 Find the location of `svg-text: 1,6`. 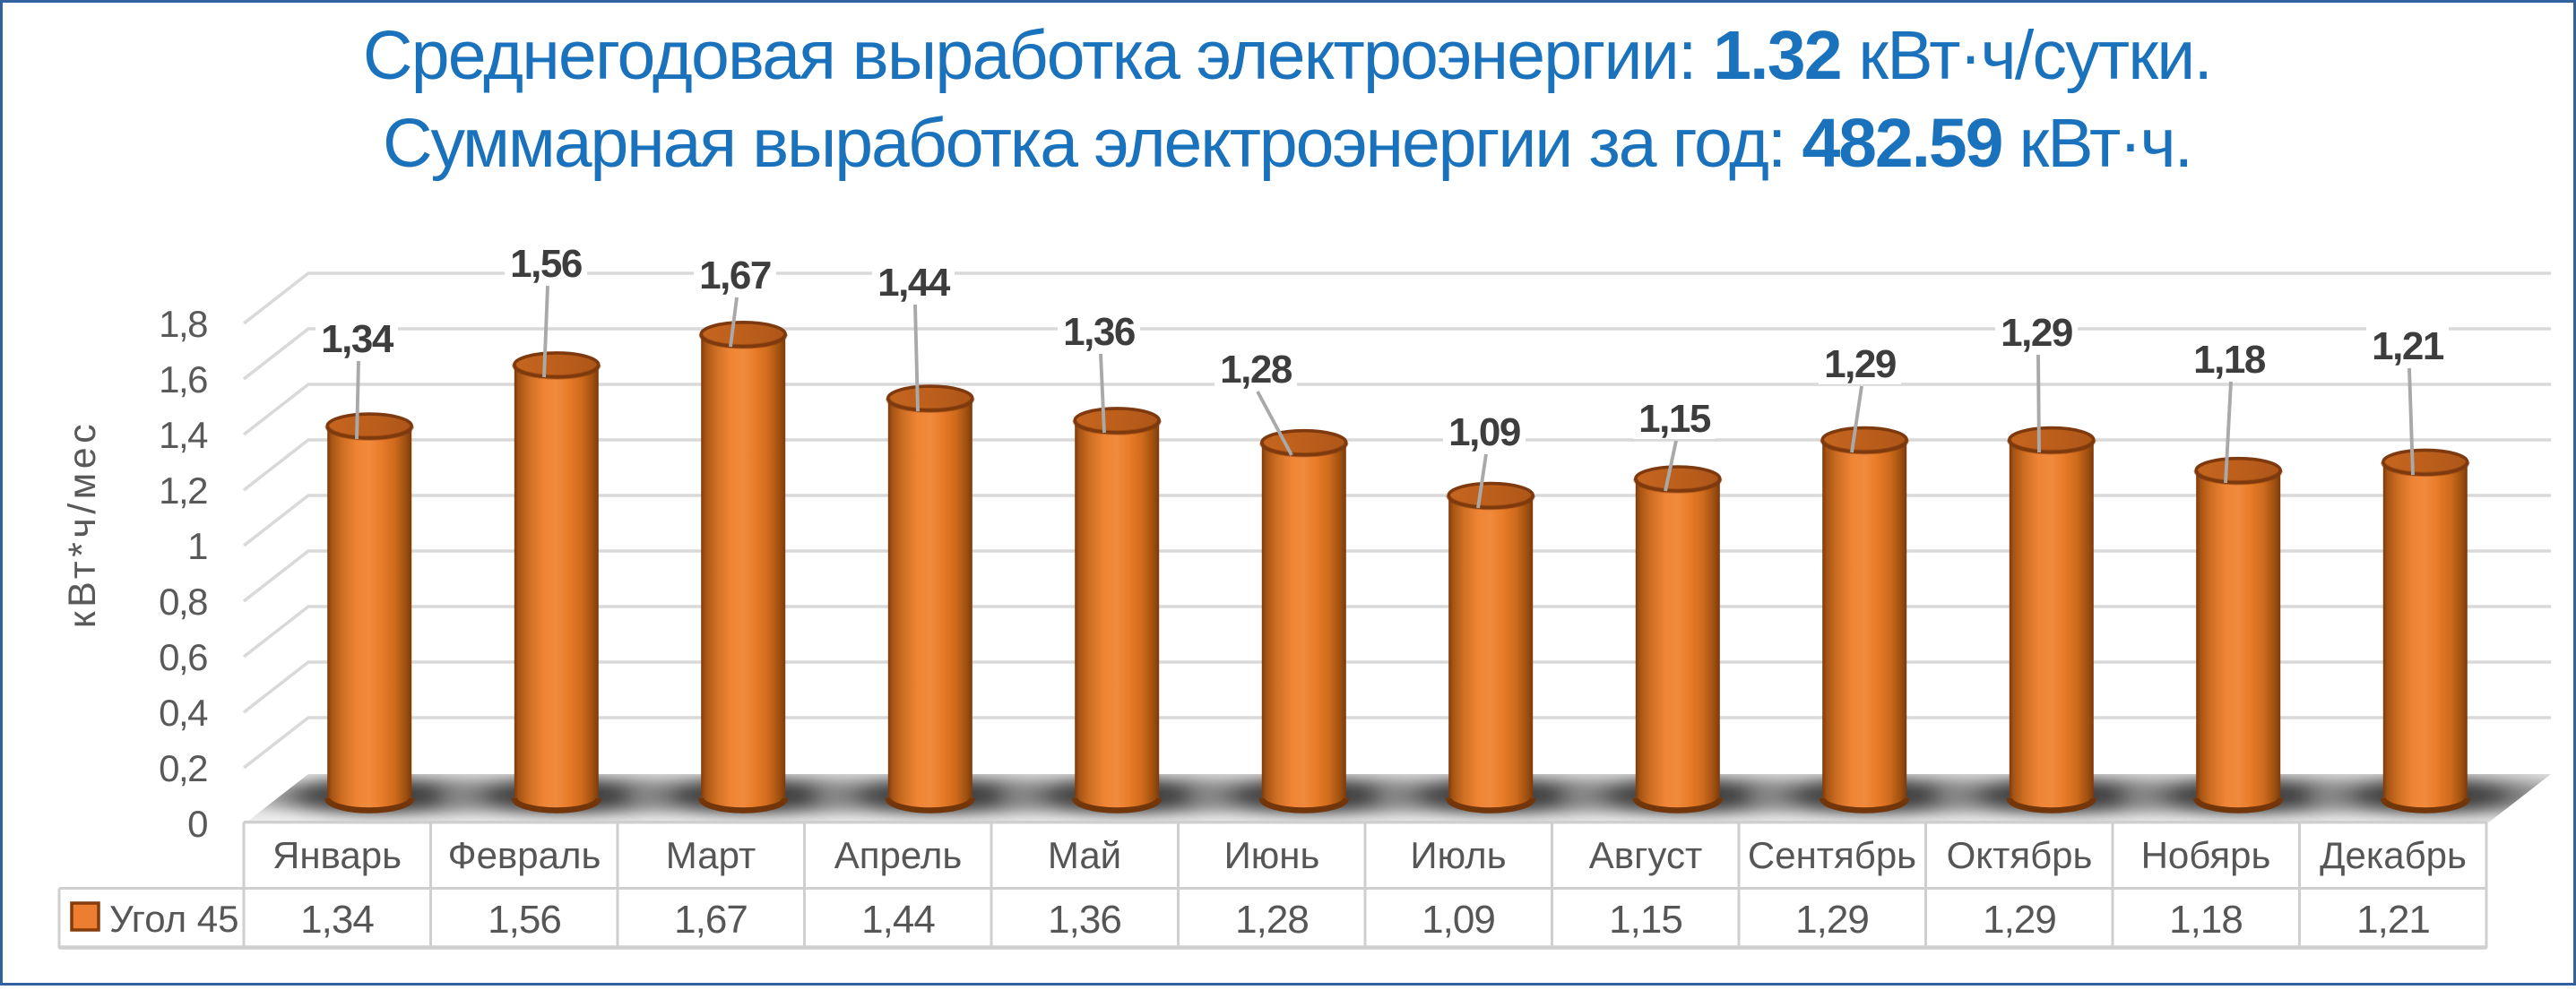

svg-text: 1,6 is located at coordinates (183, 379).